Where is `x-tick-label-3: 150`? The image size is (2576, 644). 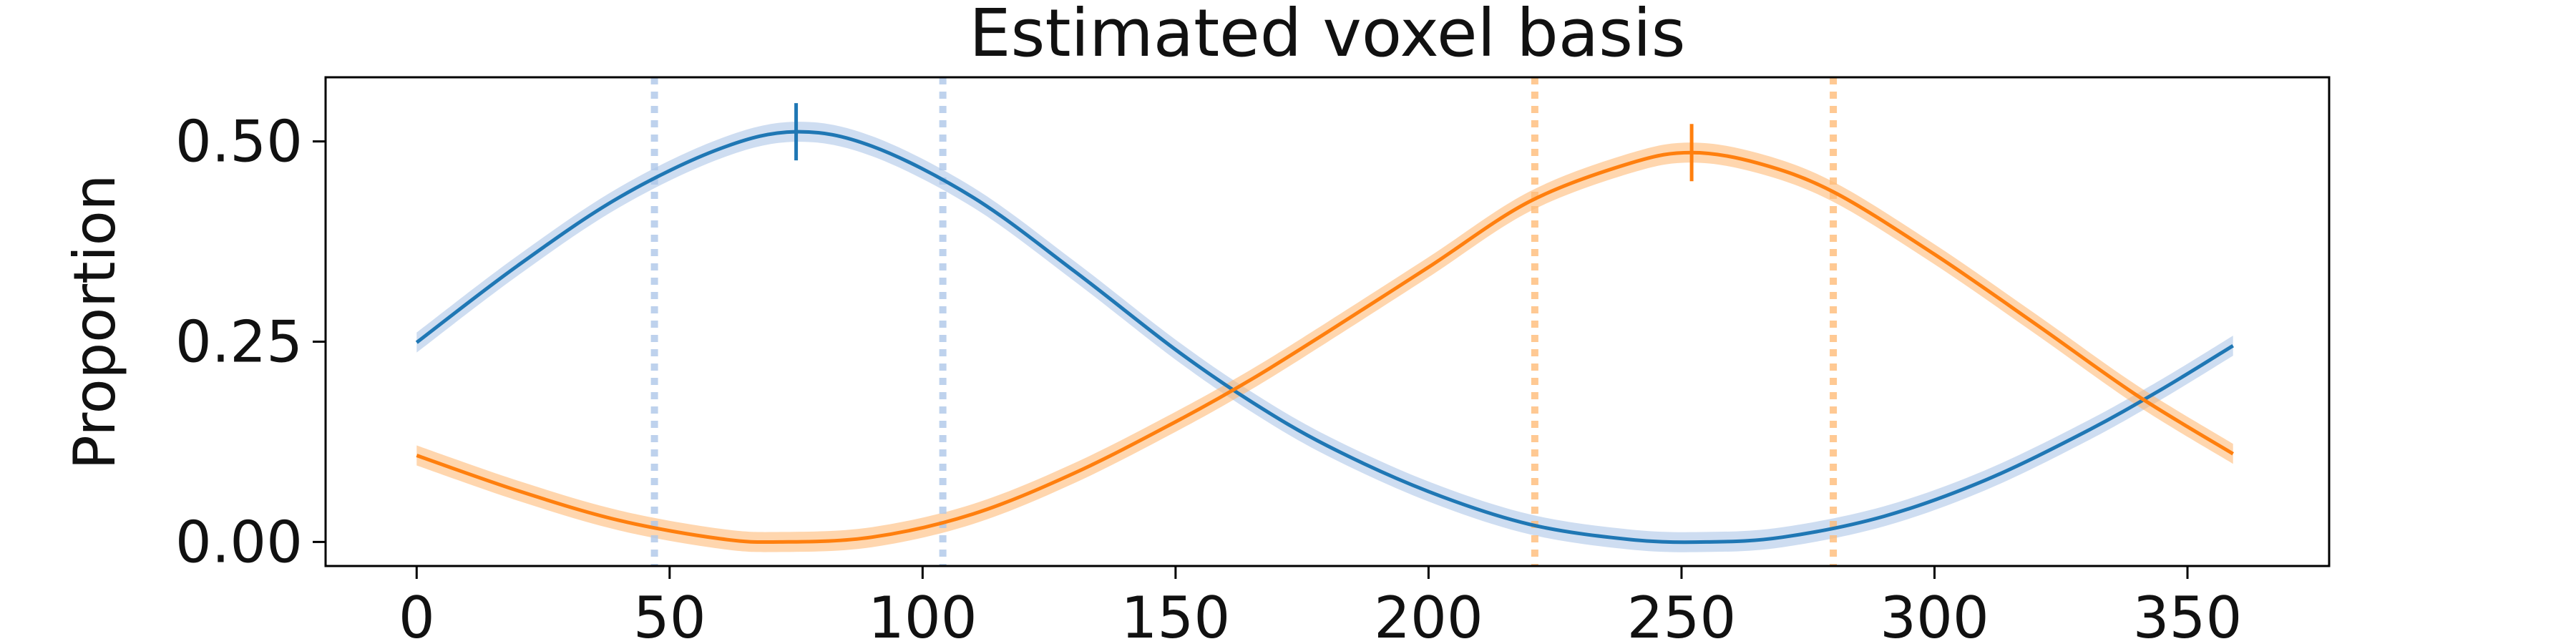 x-tick-label-3: 150 is located at coordinates (1176, 614).